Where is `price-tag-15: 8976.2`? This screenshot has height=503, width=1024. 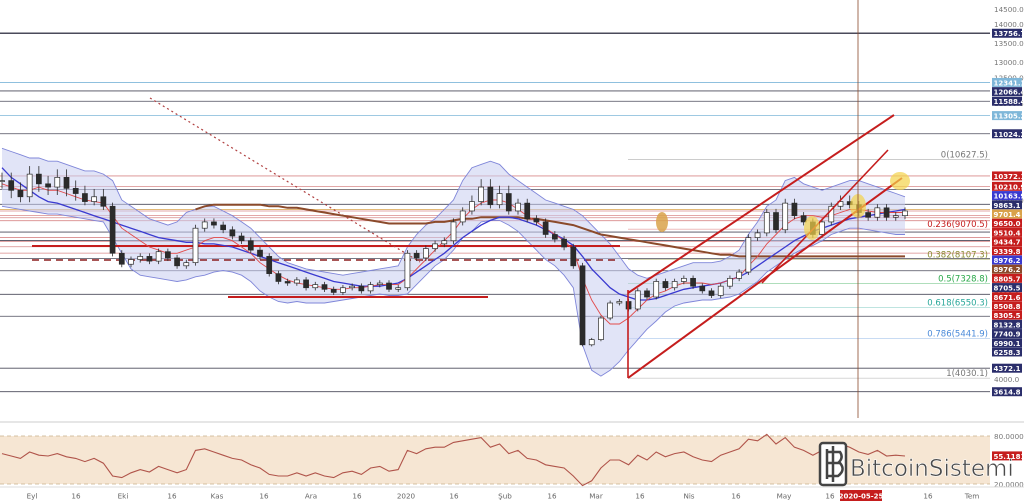
price-tag-15: 8976.2 is located at coordinates (1007, 260).